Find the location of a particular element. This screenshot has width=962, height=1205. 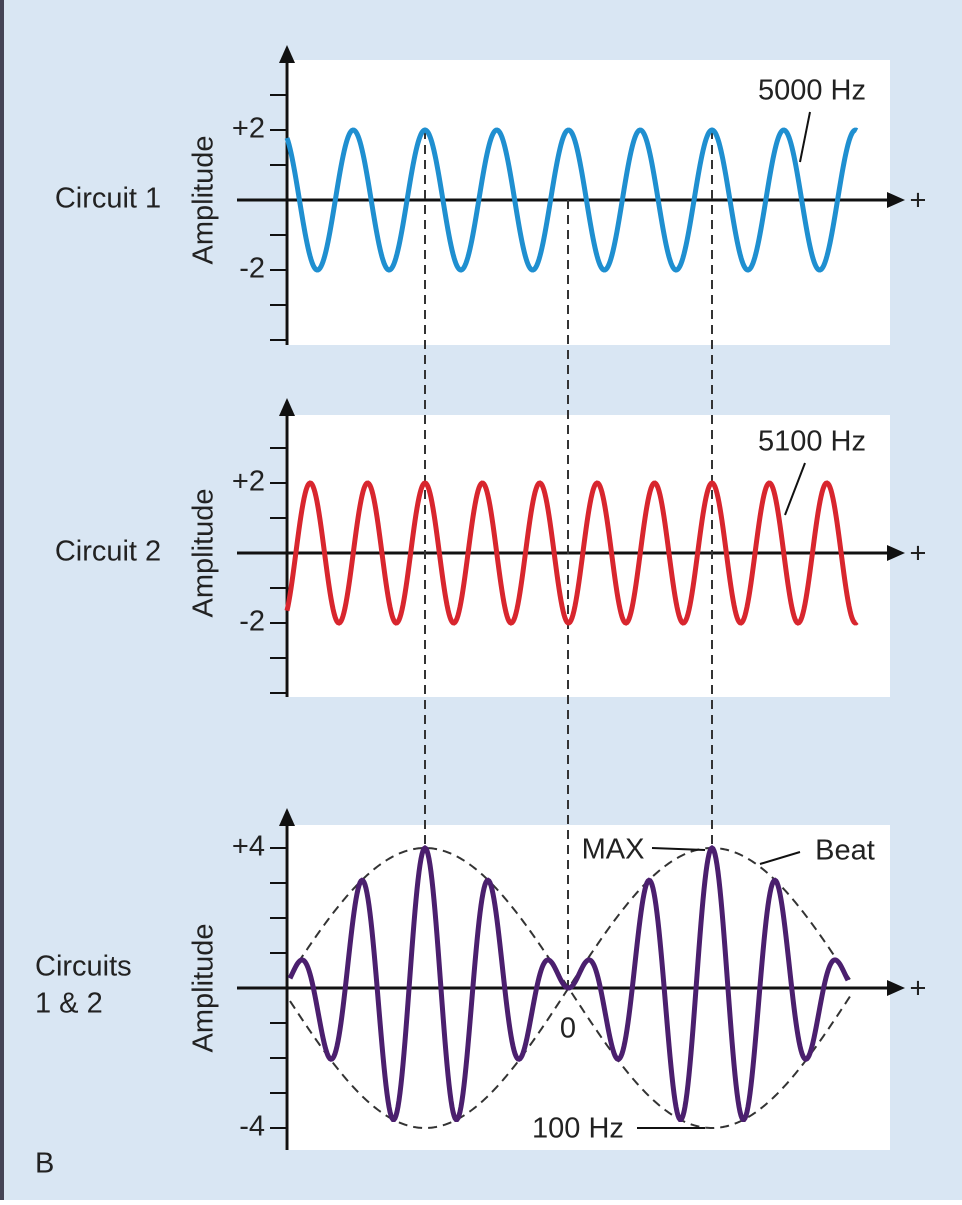

figure-label: B is located at coordinates (44, 1164).